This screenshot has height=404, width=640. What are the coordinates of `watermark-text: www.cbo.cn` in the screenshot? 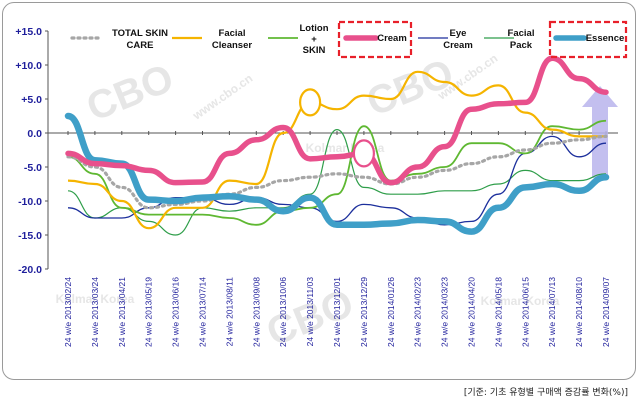 It's located at (222, 97).